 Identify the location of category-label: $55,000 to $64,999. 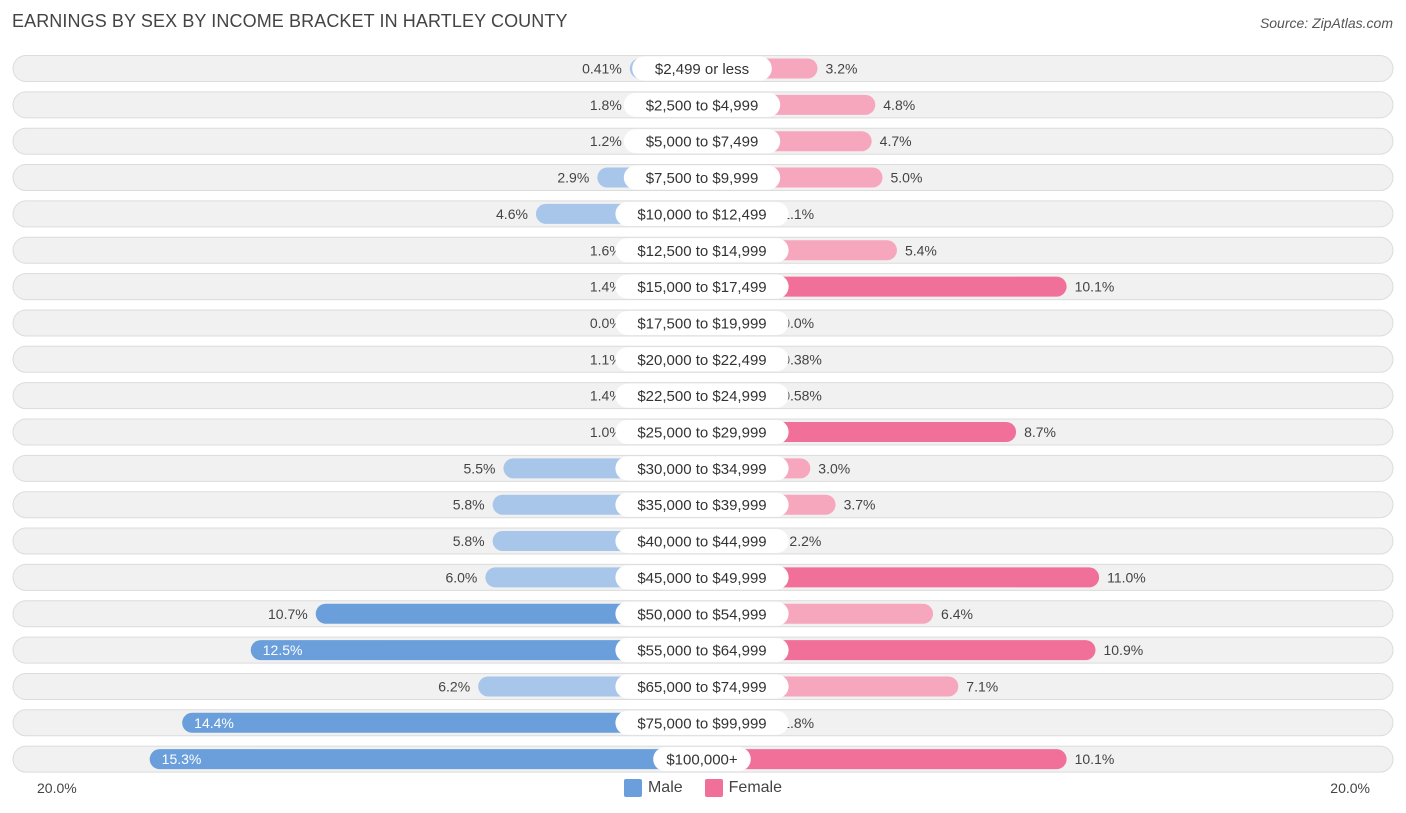
(701, 651).